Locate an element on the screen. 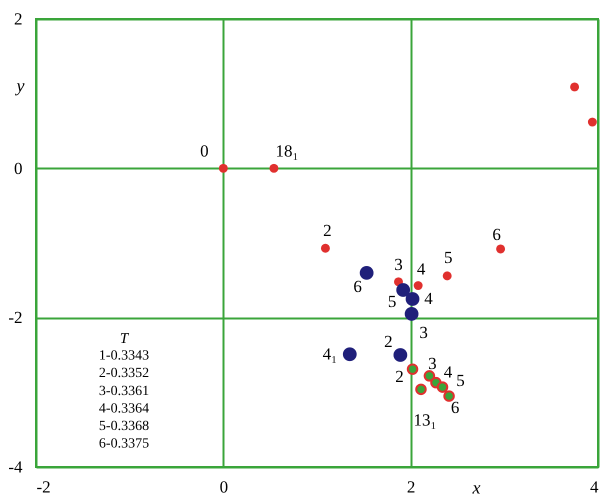 The image size is (605, 497). y-tick-label: -2 is located at coordinates (15, 318).